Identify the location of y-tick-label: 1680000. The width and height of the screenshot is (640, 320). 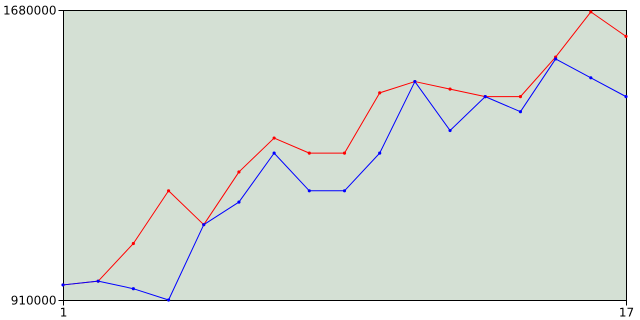
(29, 11).